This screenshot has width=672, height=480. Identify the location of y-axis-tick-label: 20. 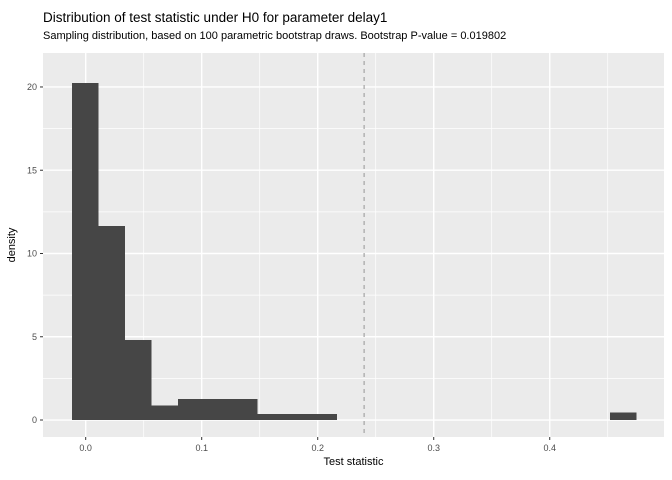
(32, 87).